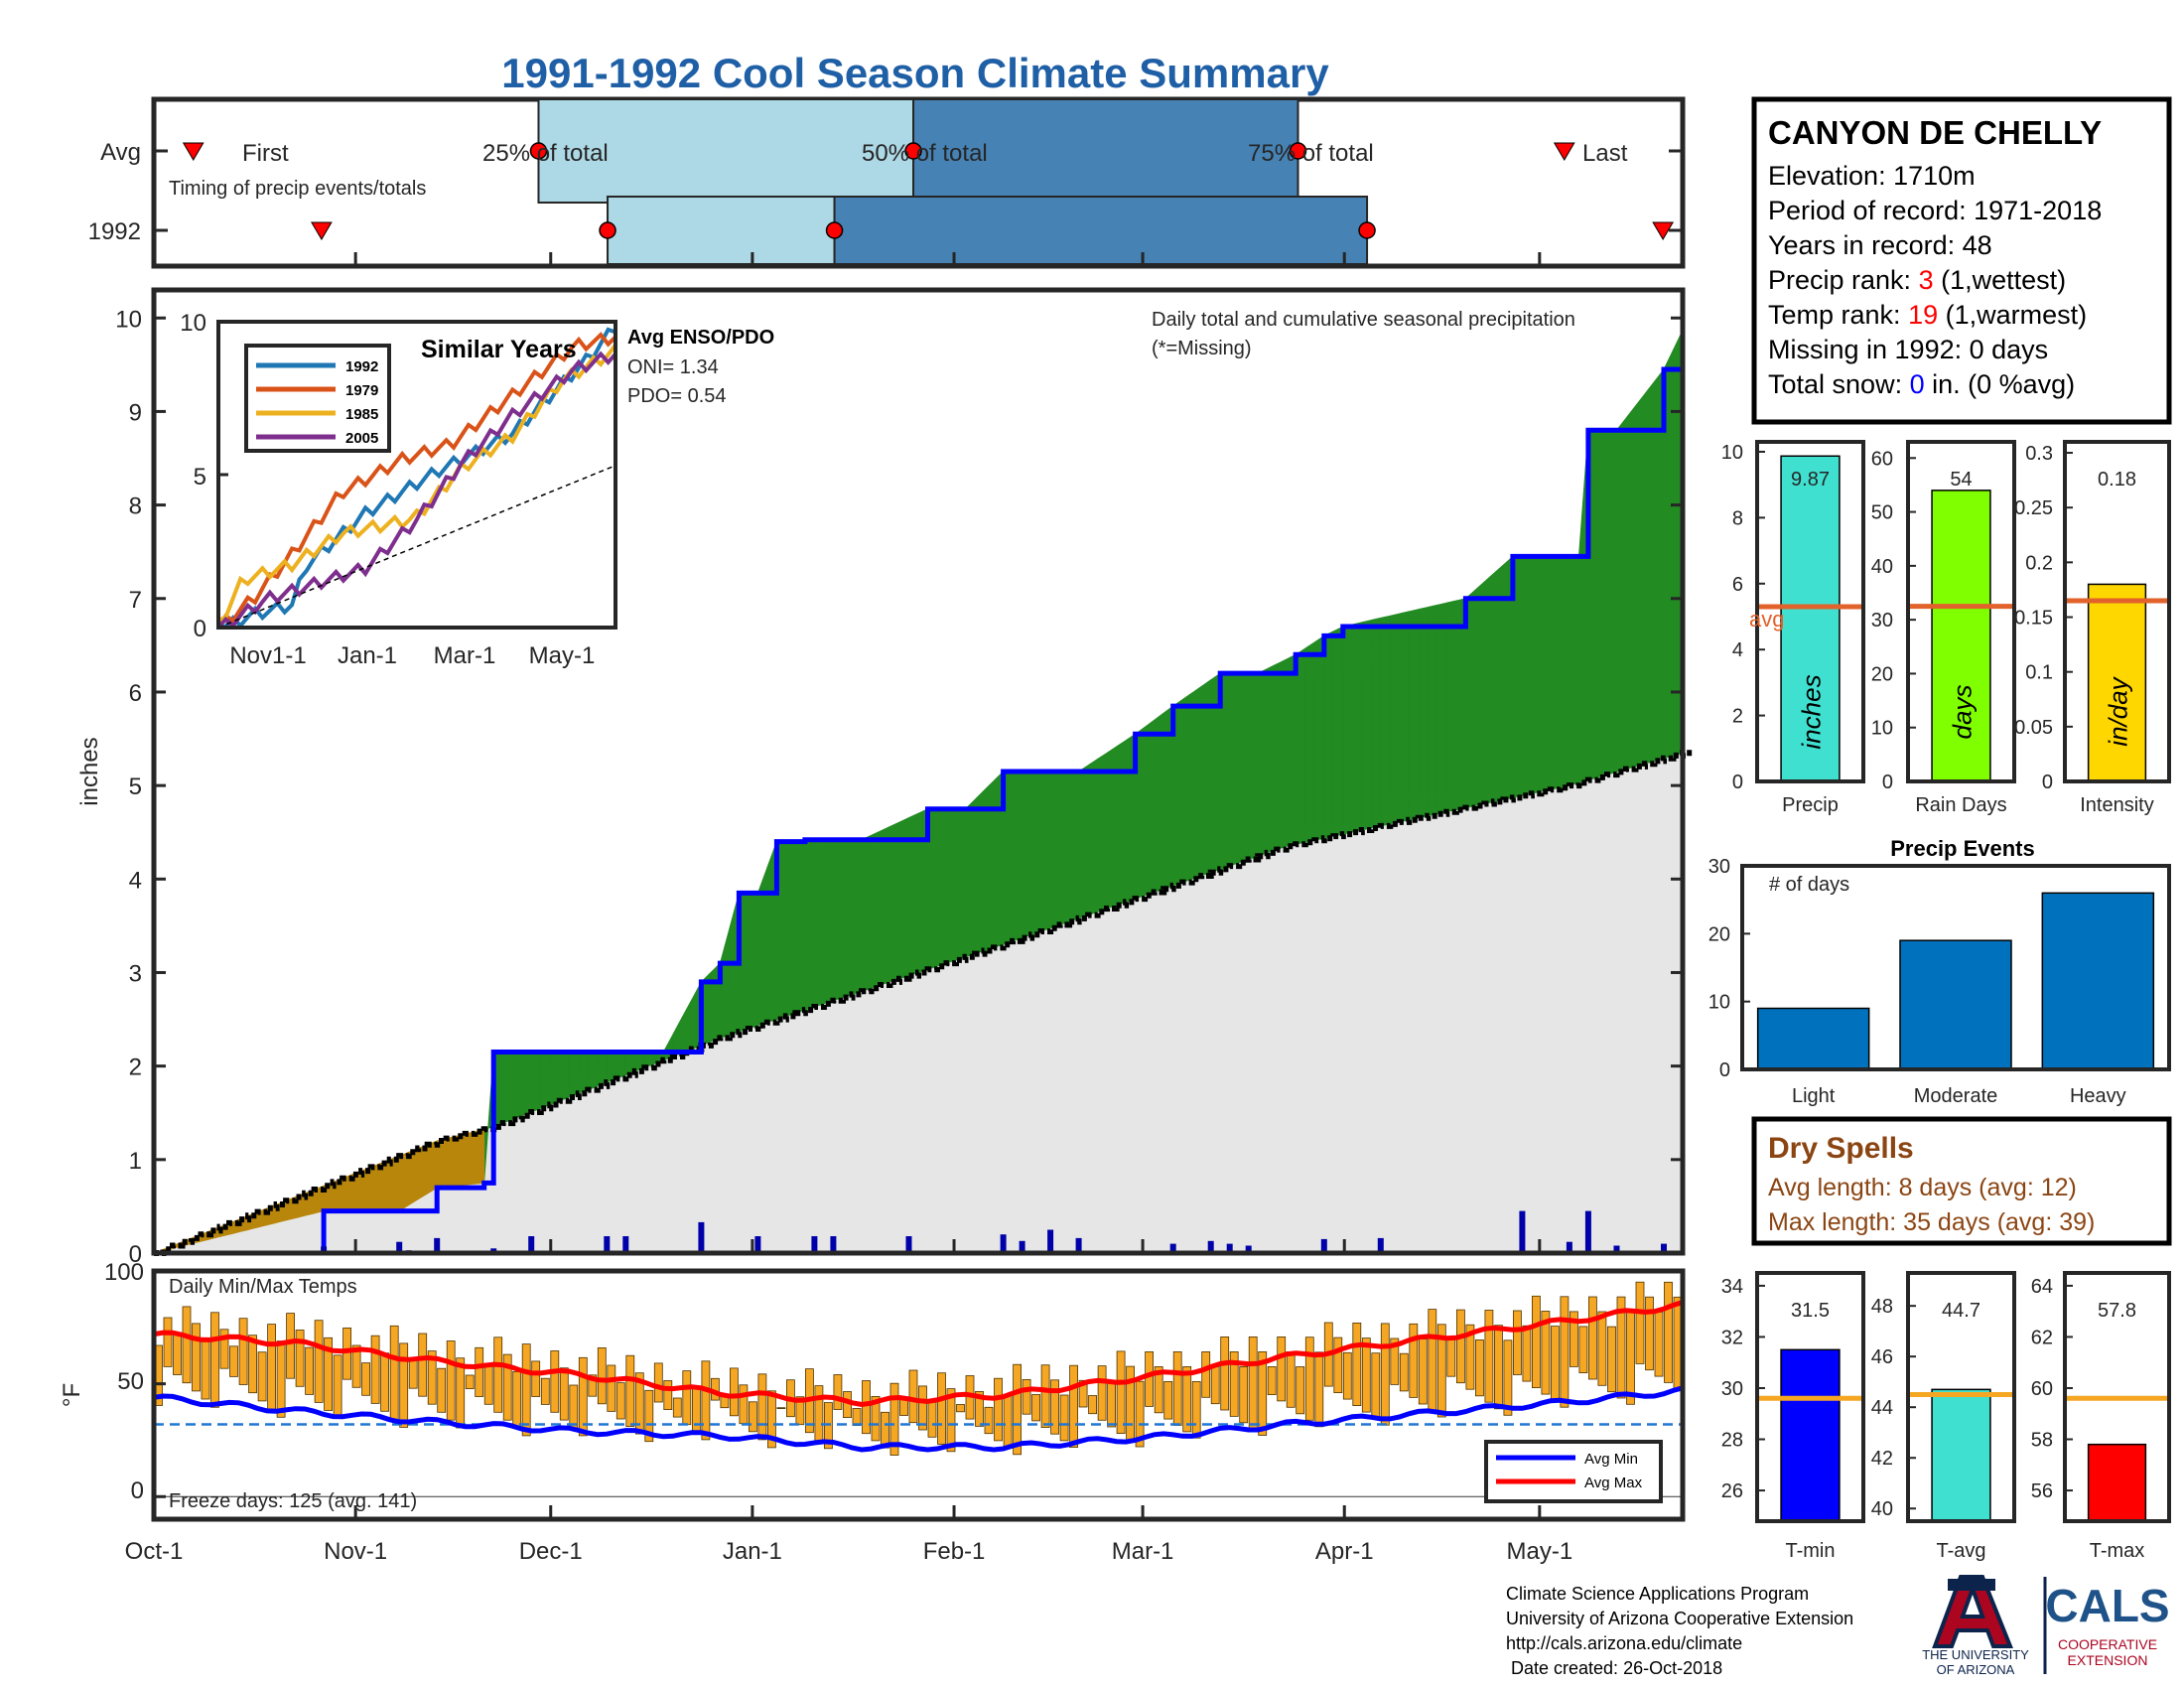 This screenshot has width=2184, height=1688. I want to click on panel-ytick-label: 58, so click(2042, 1441).